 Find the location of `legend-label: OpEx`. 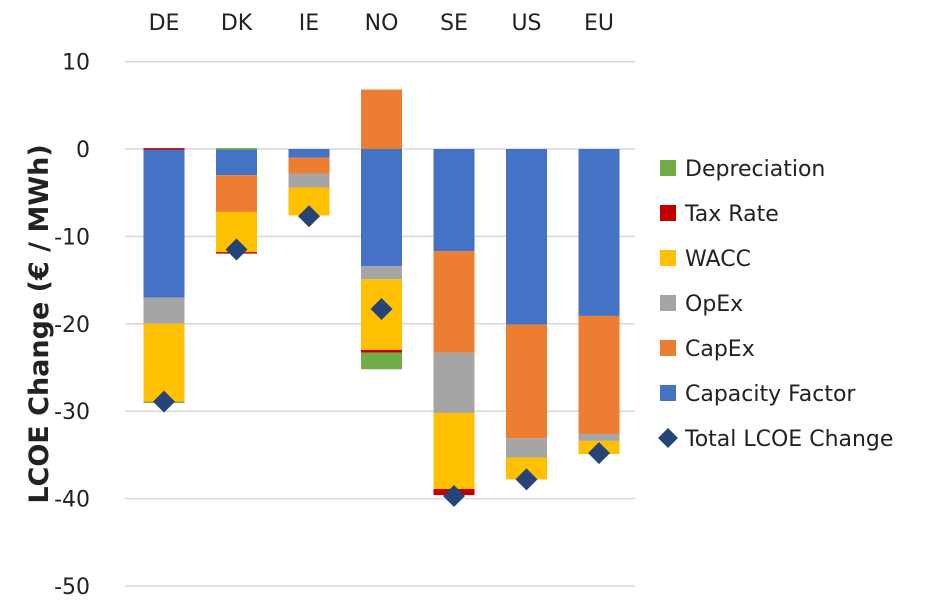

legend-label: OpEx is located at coordinates (714, 304).